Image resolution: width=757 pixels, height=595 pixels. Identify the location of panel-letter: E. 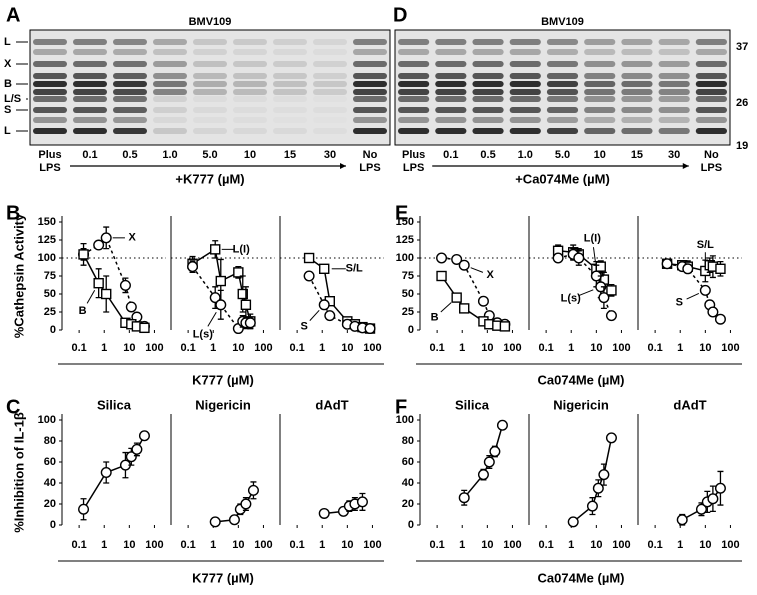
(401, 213).